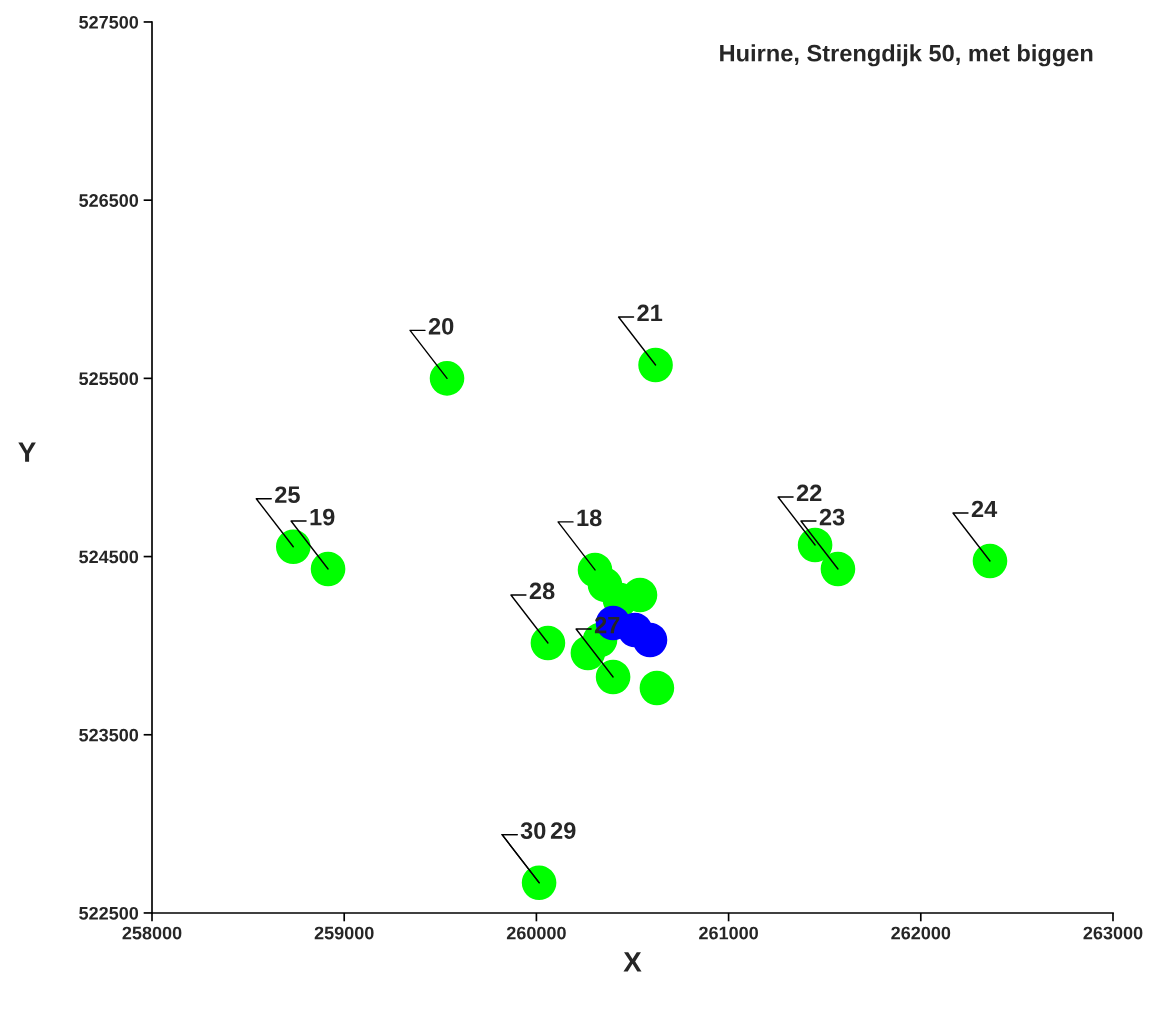 The image size is (1163, 1017). Describe the element at coordinates (109, 22) in the screenshot. I see `y-tick-label: 527500` at that location.